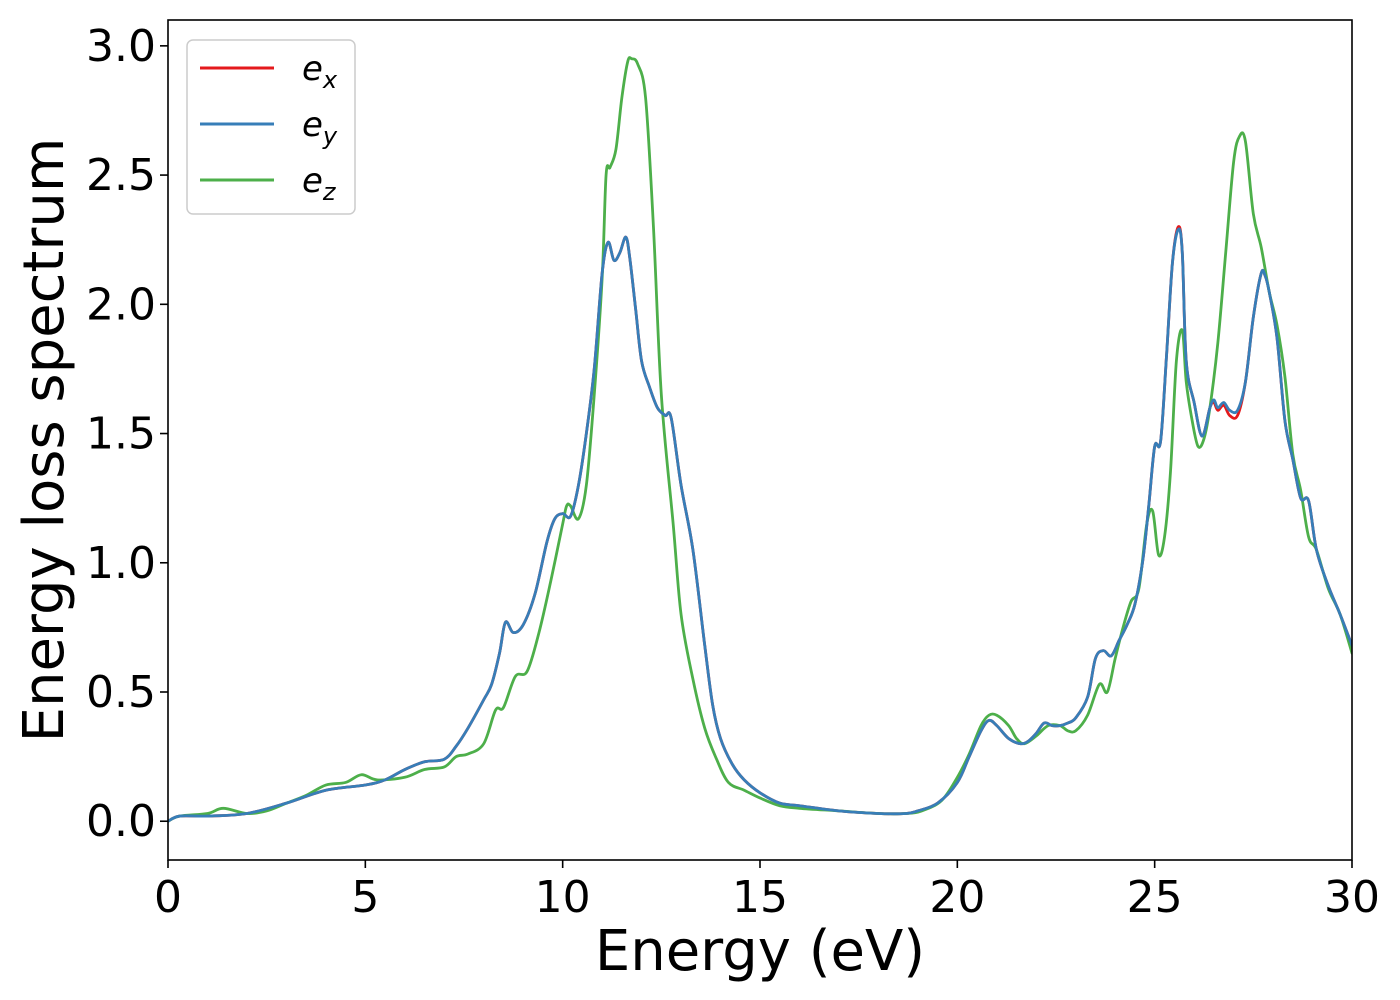  I want to click on x-tick-label: 30, so click(1352, 897).